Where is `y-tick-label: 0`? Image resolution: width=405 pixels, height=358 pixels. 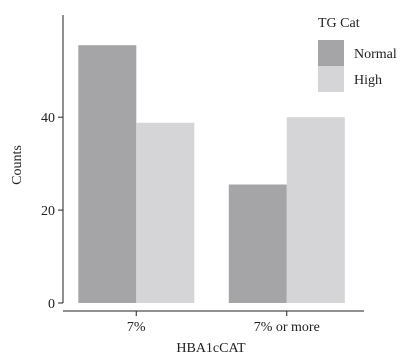
y-tick-label: 0 is located at coordinates (51, 304).